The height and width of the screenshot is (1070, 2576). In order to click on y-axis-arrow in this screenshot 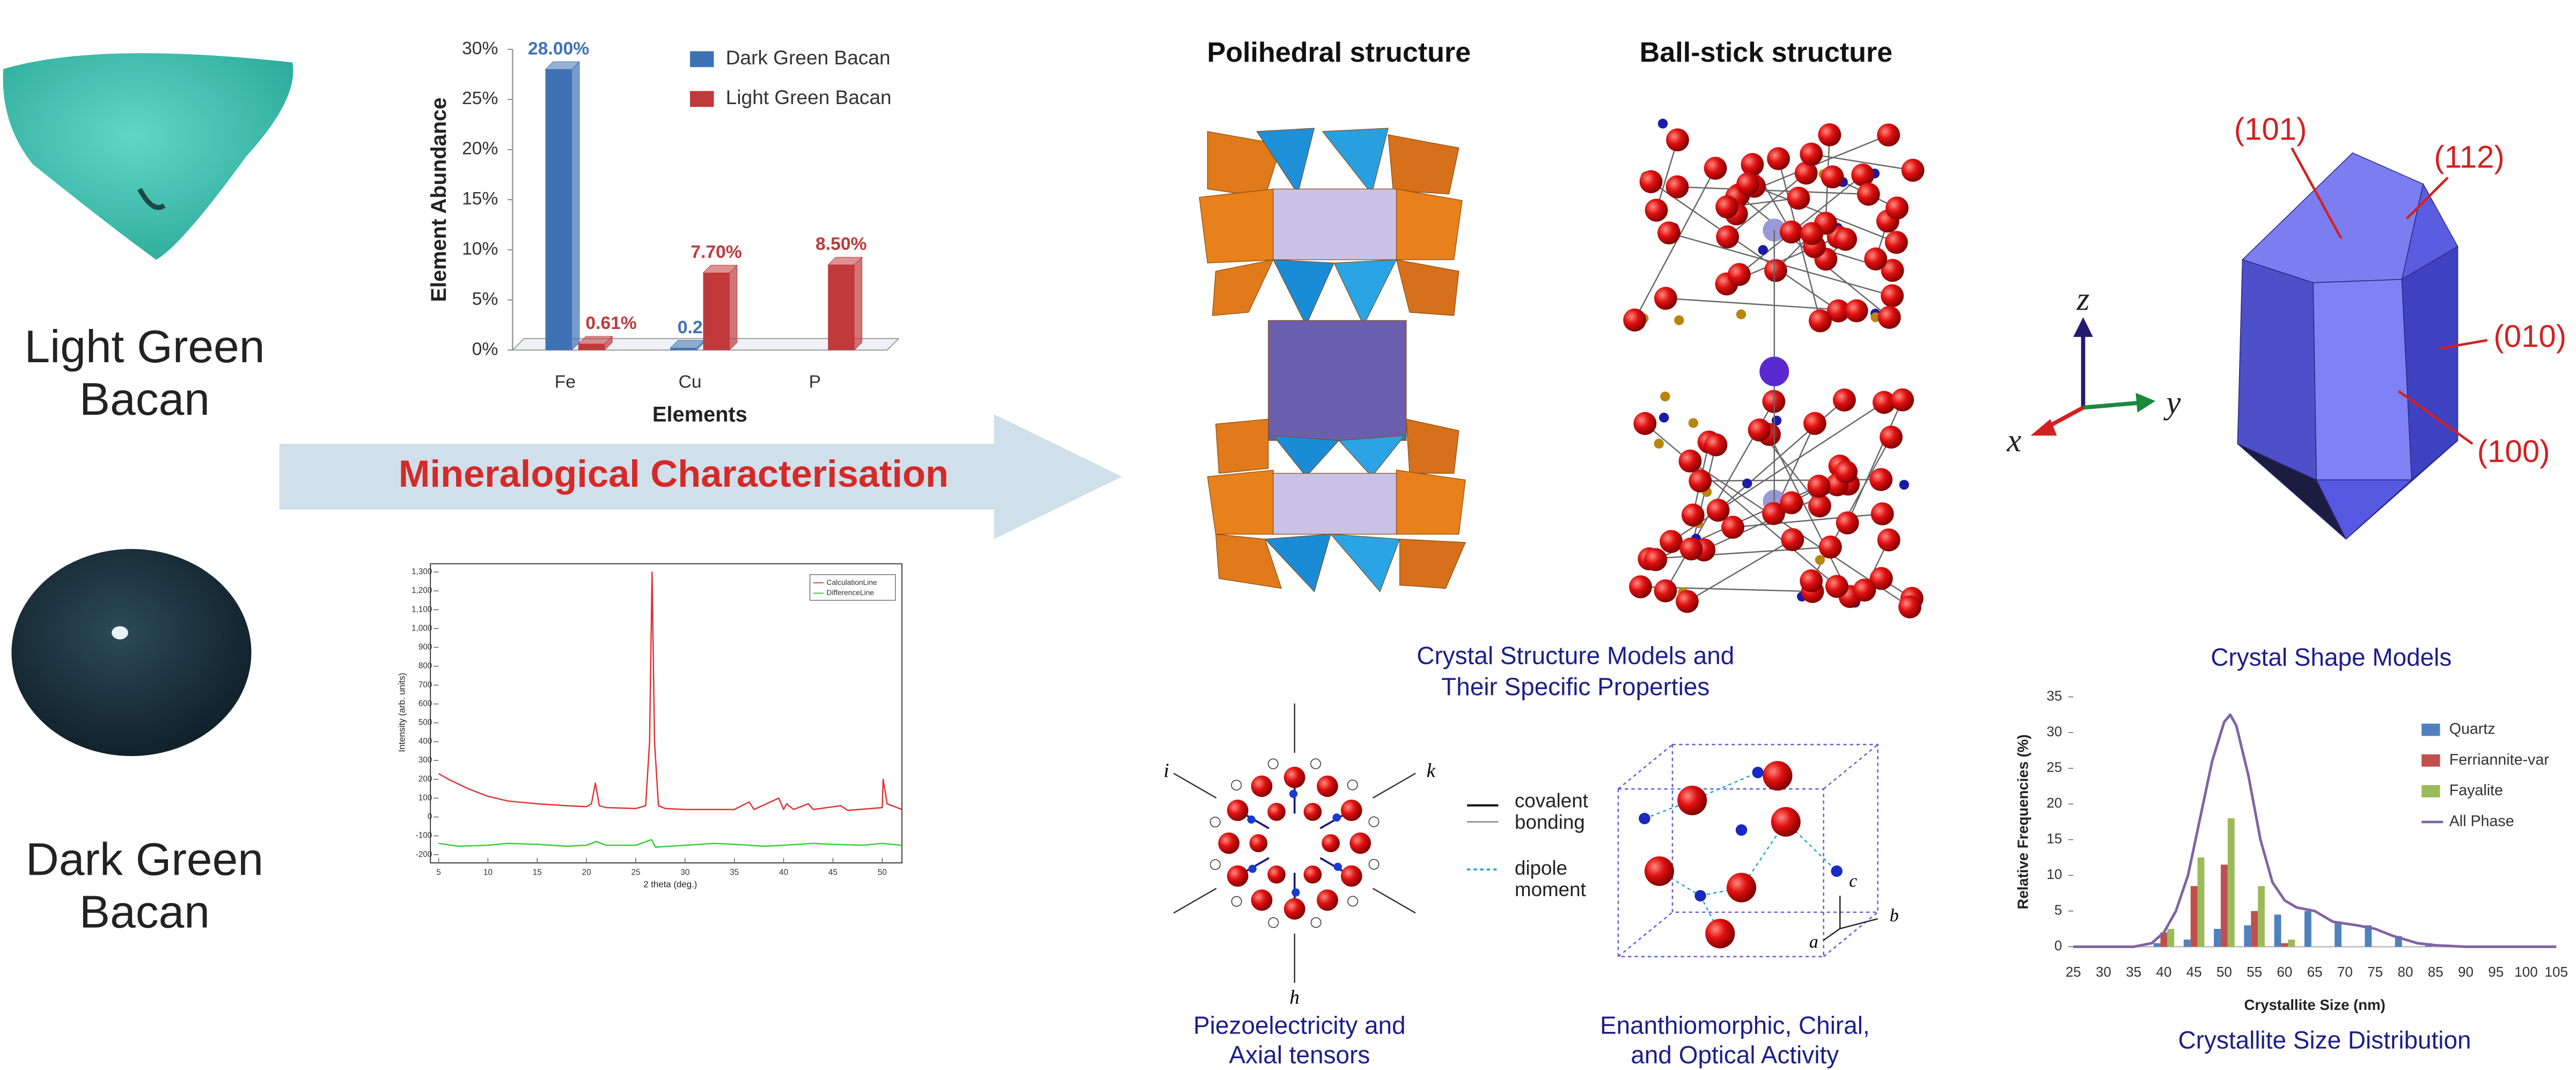, I will do `click(2112, 405)`.